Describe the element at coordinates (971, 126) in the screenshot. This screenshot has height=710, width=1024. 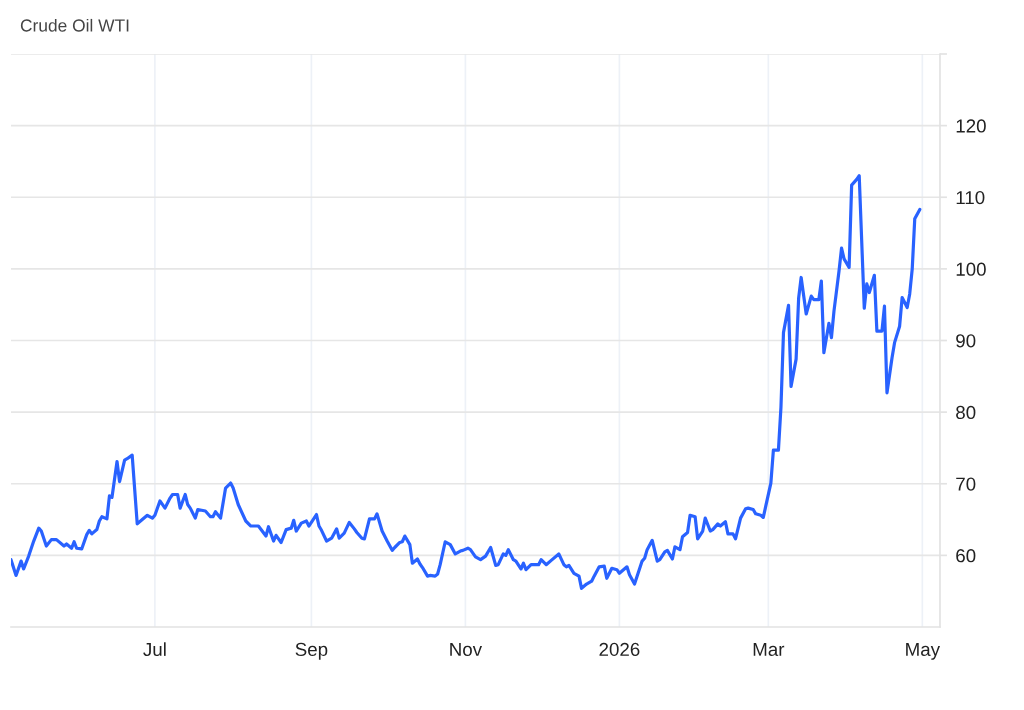
I see `y-tick-label: 120` at that location.